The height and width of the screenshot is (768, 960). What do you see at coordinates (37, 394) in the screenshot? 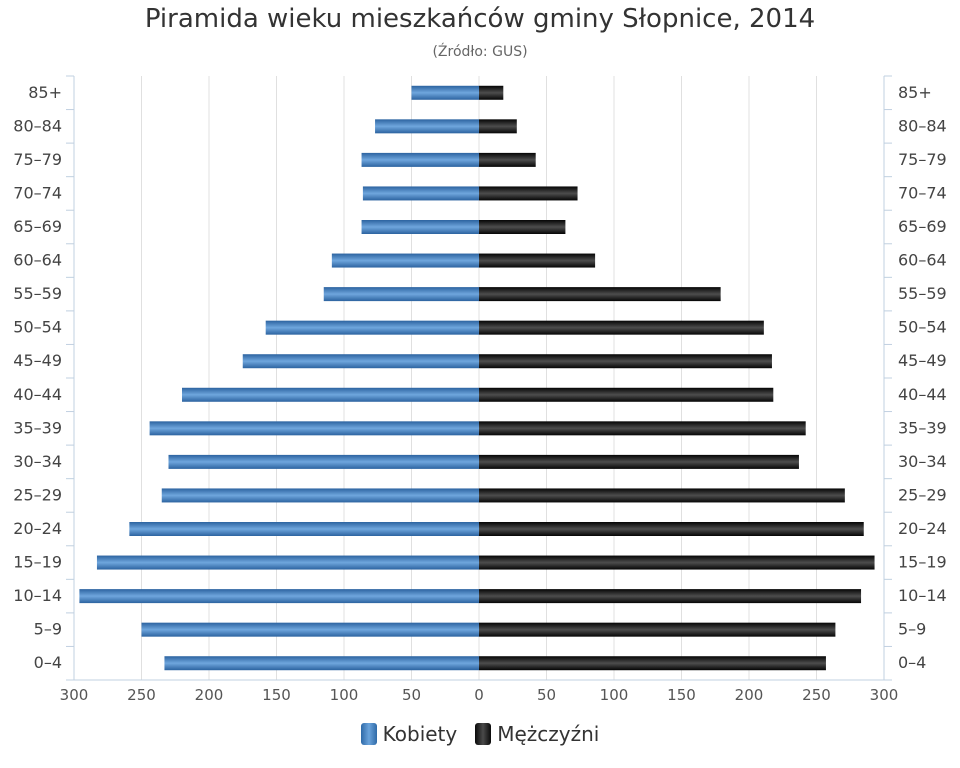
I see `category-label-left: 40–44` at bounding box center [37, 394].